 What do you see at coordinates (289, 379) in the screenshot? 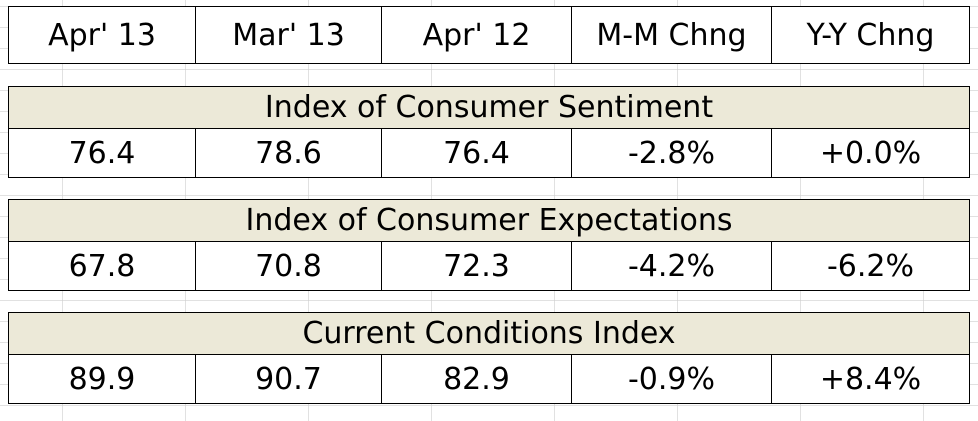
I see `value-cell: 90.7` at bounding box center [289, 379].